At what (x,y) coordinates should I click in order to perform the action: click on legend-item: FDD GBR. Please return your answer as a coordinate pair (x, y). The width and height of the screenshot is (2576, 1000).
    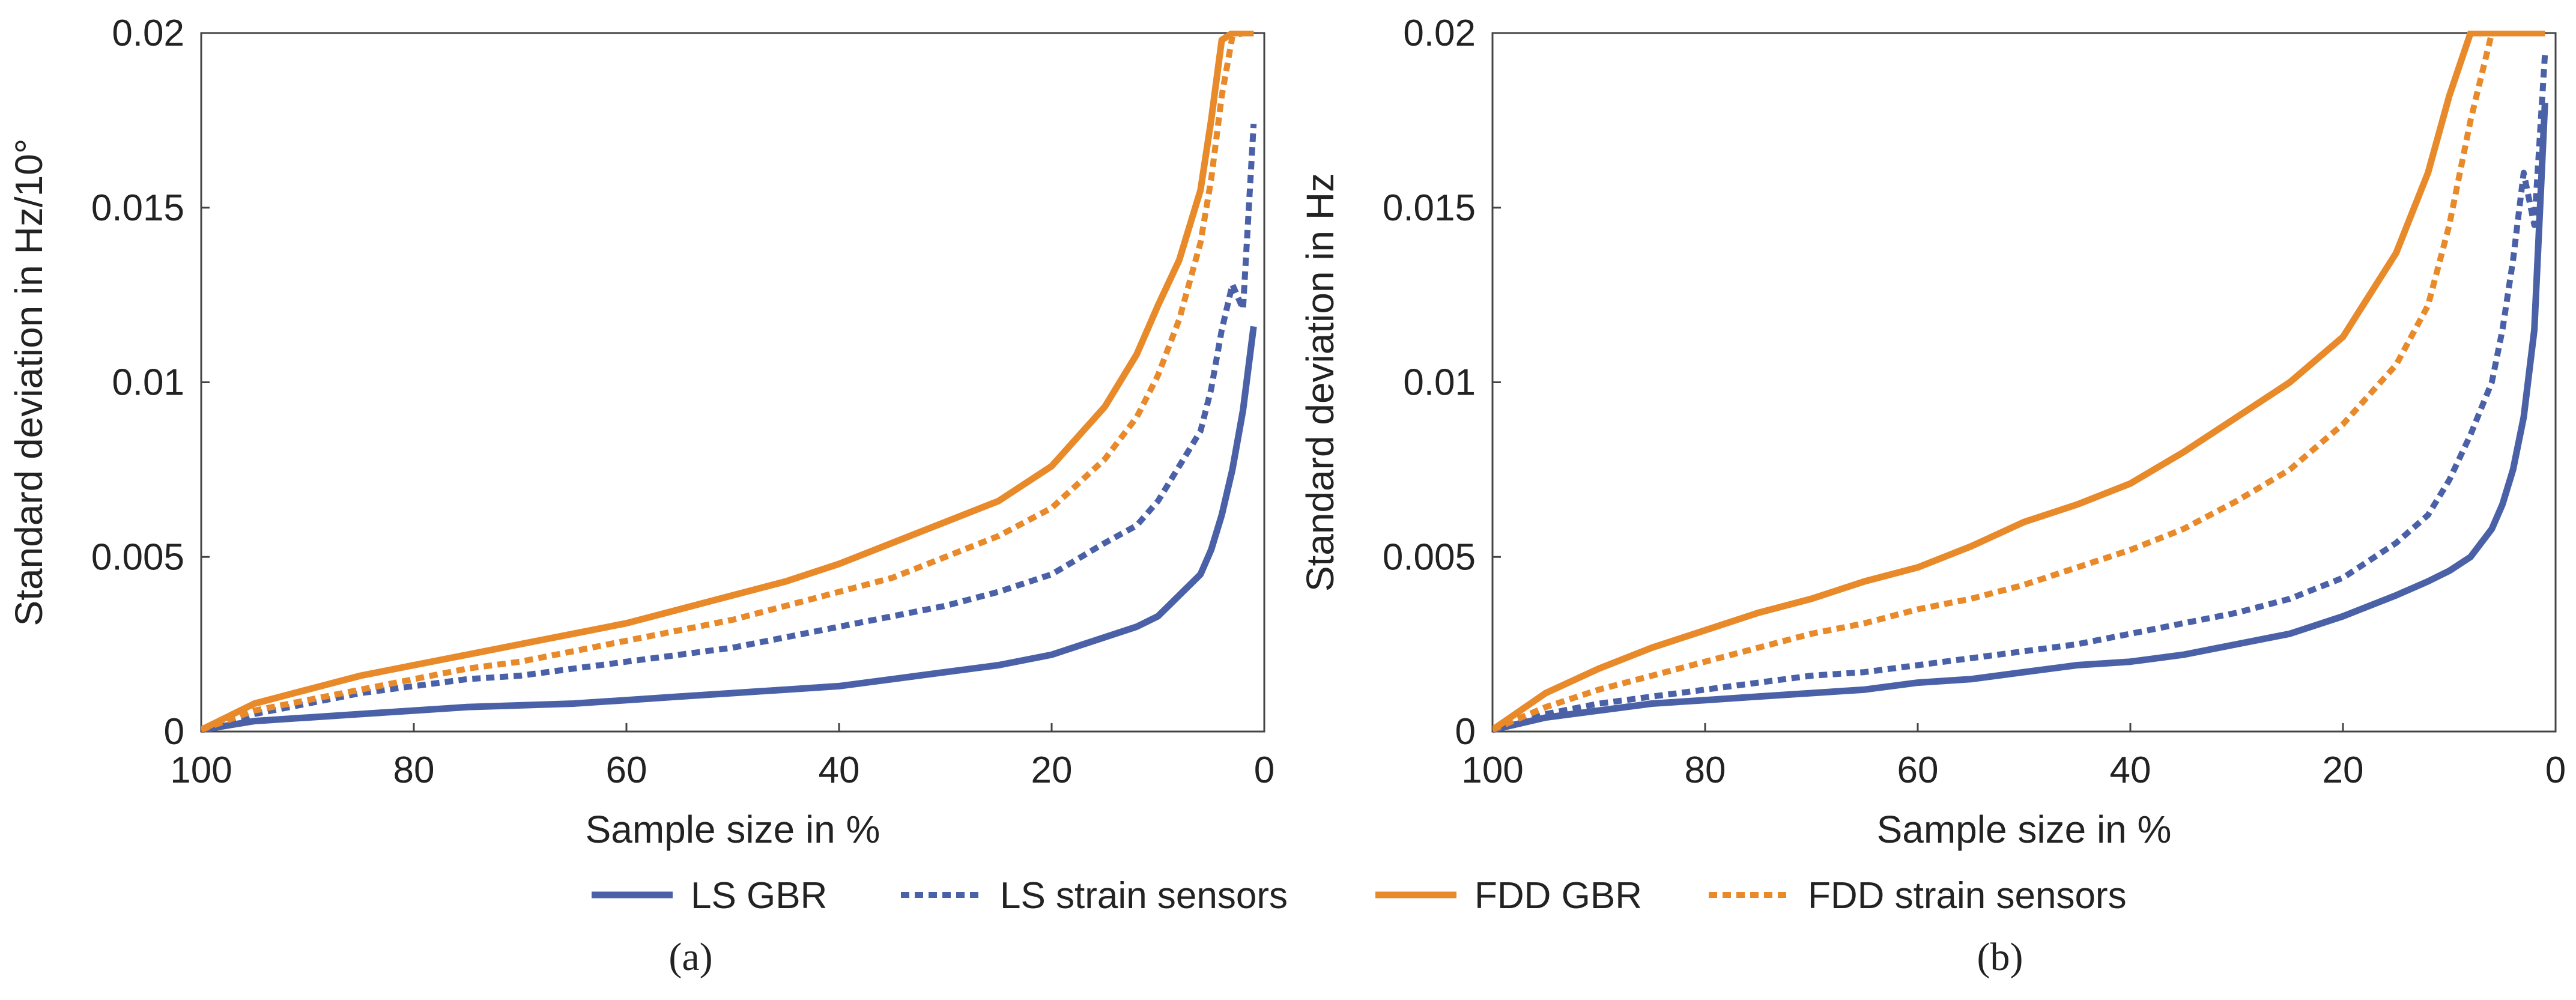
    Looking at the image, I should click on (1508, 896).